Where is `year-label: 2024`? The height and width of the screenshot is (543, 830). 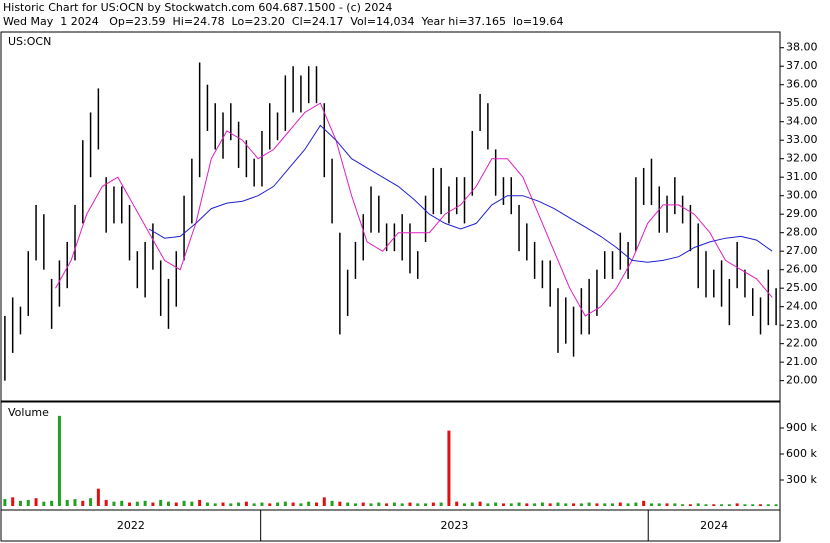 year-label: 2024 is located at coordinates (714, 525).